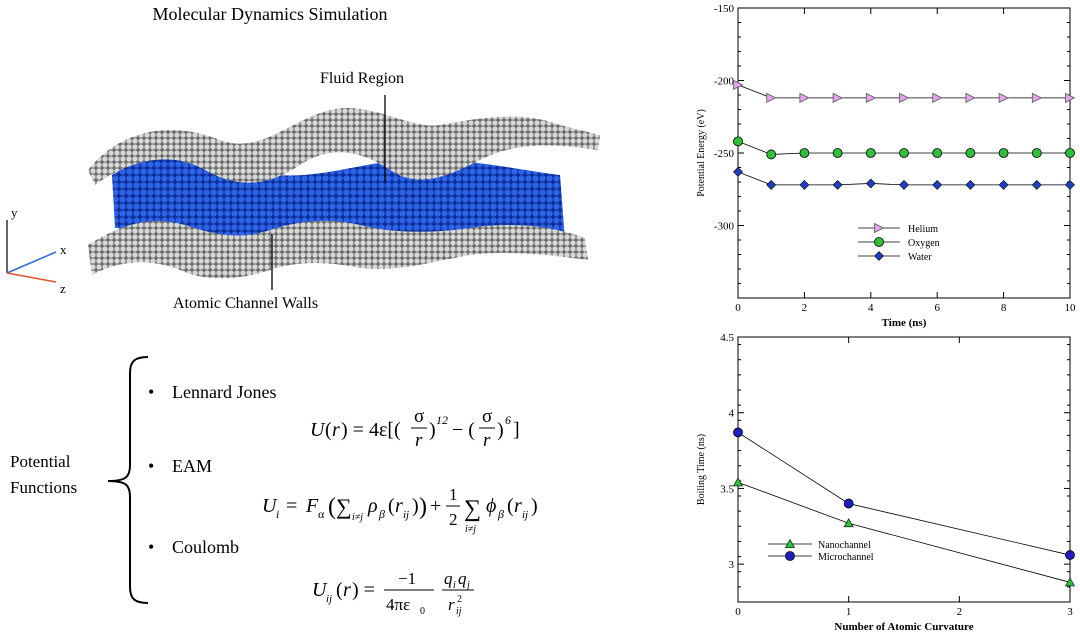 The height and width of the screenshot is (637, 1080). Describe the element at coordinates (701, 469) in the screenshot. I see `y-axis-label: Boiling Time (ns)` at that location.